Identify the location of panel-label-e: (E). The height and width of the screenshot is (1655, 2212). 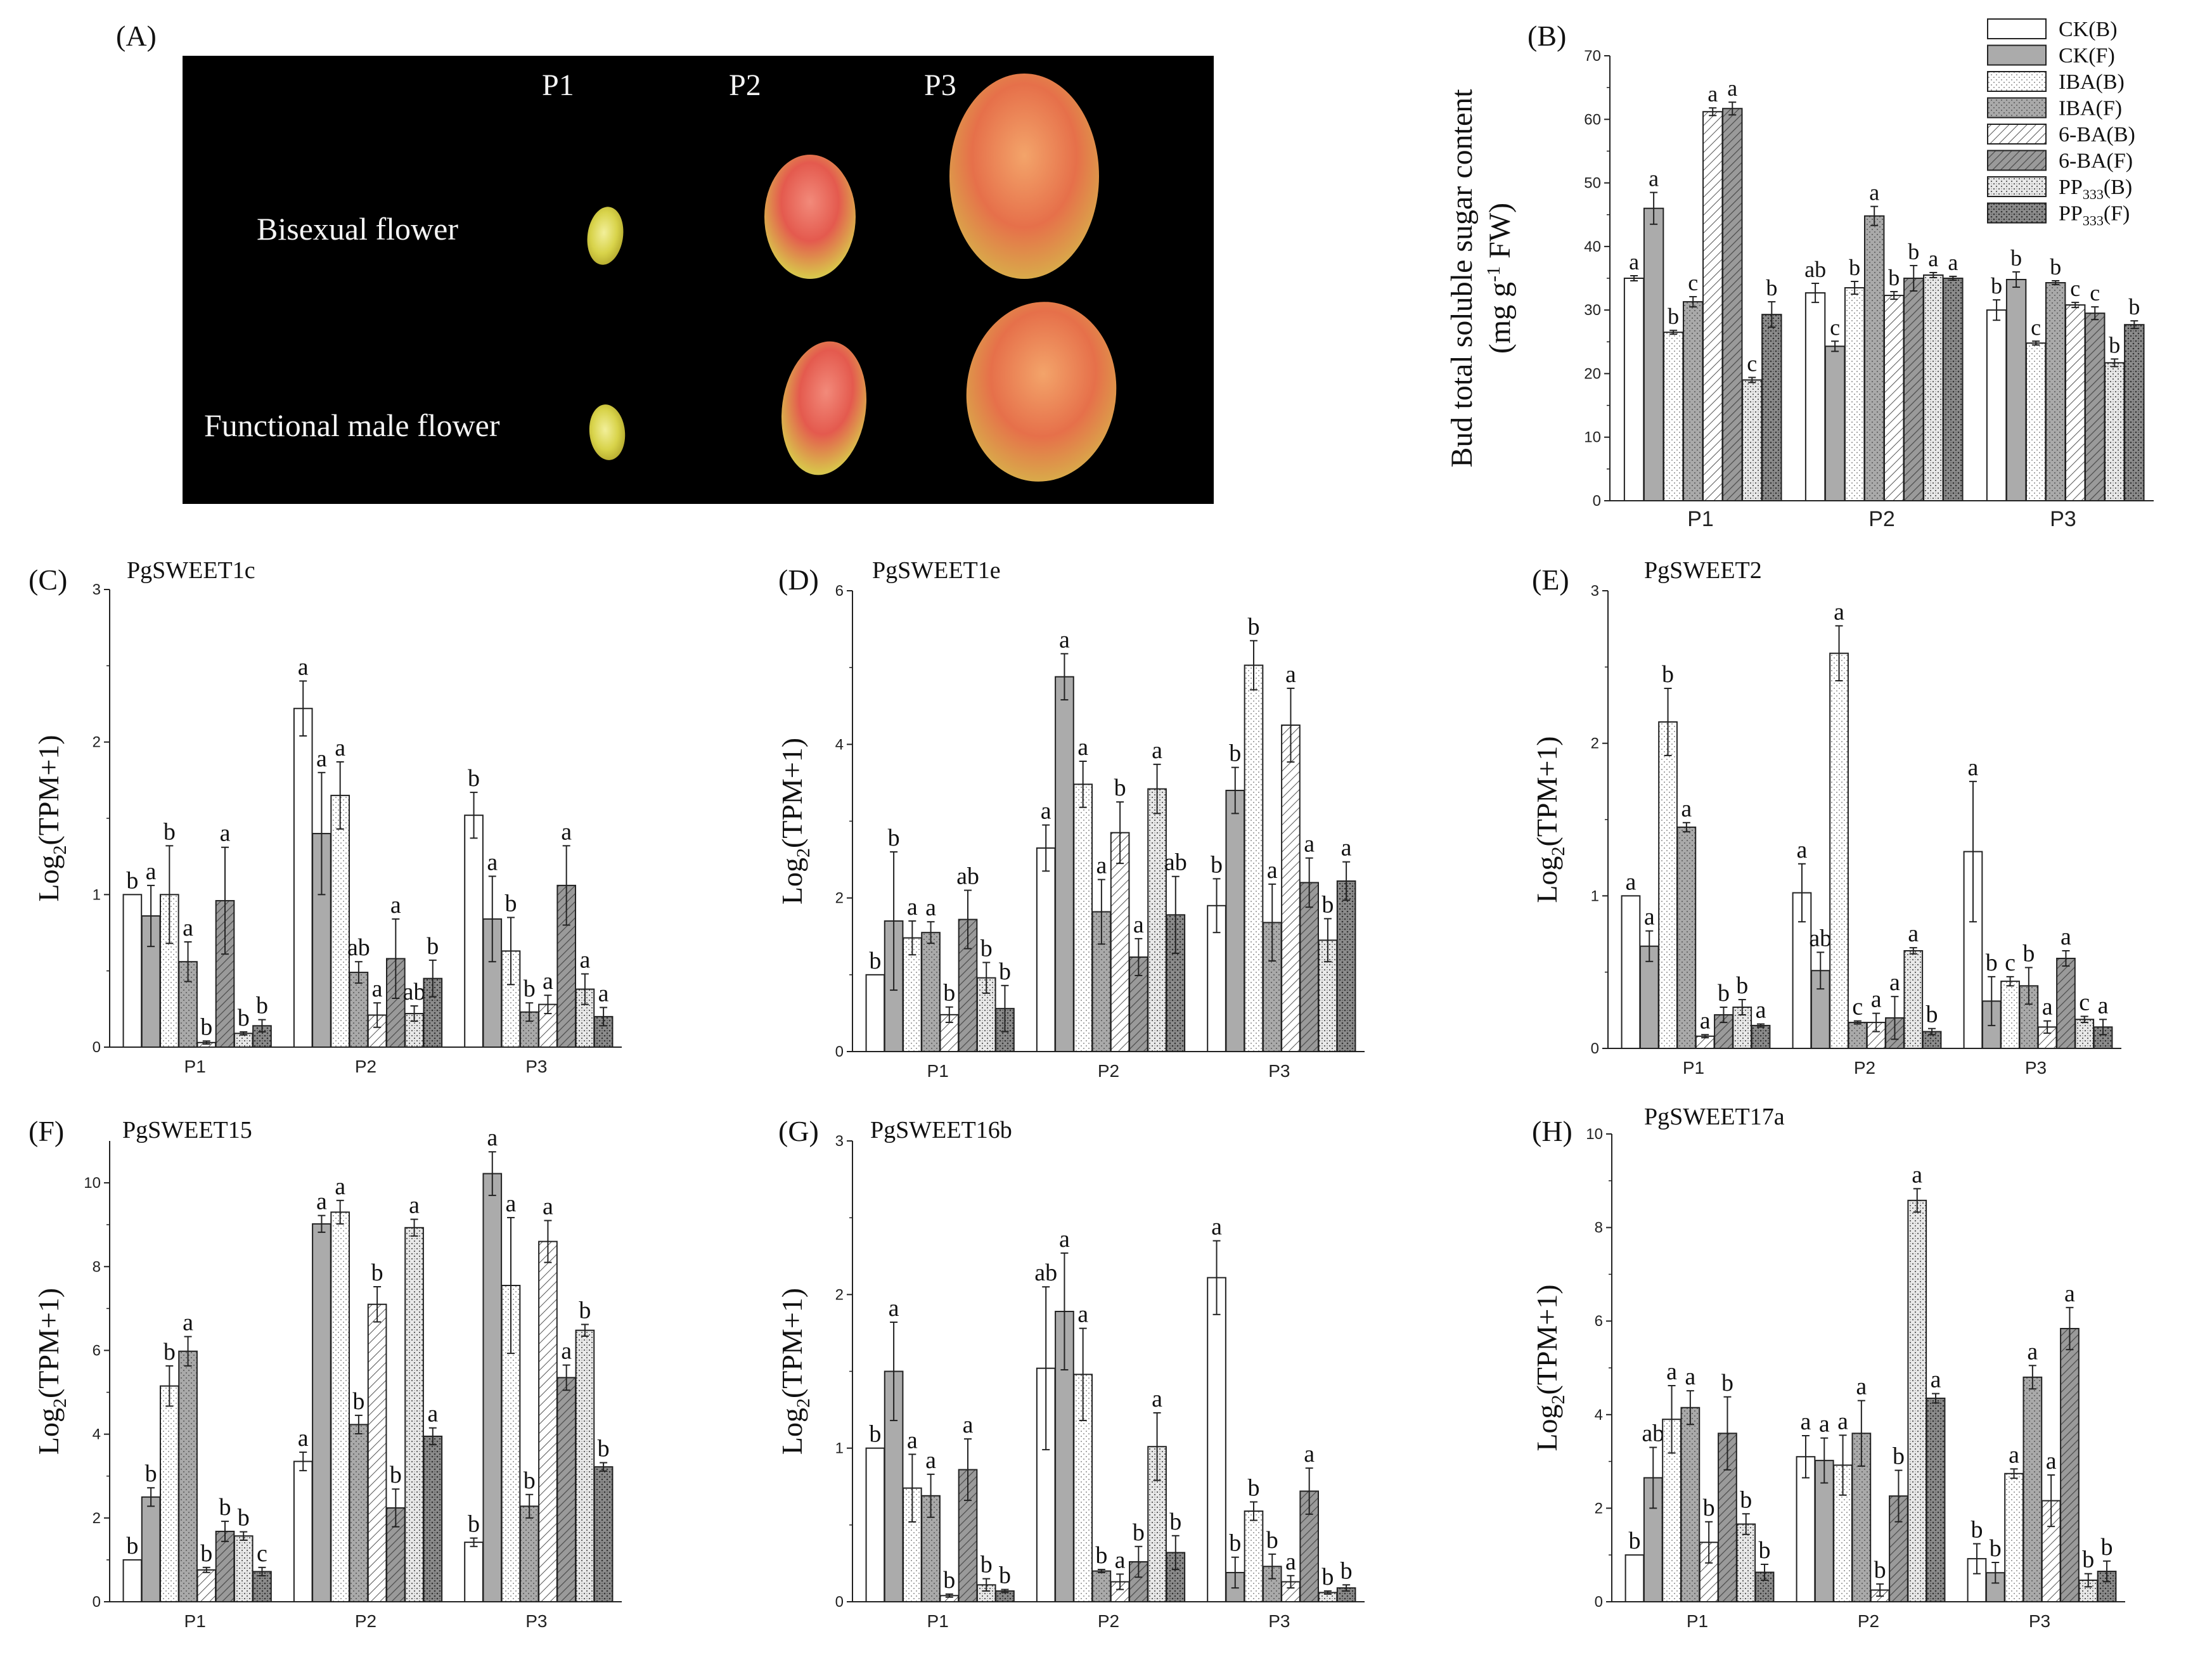
(1550, 579).